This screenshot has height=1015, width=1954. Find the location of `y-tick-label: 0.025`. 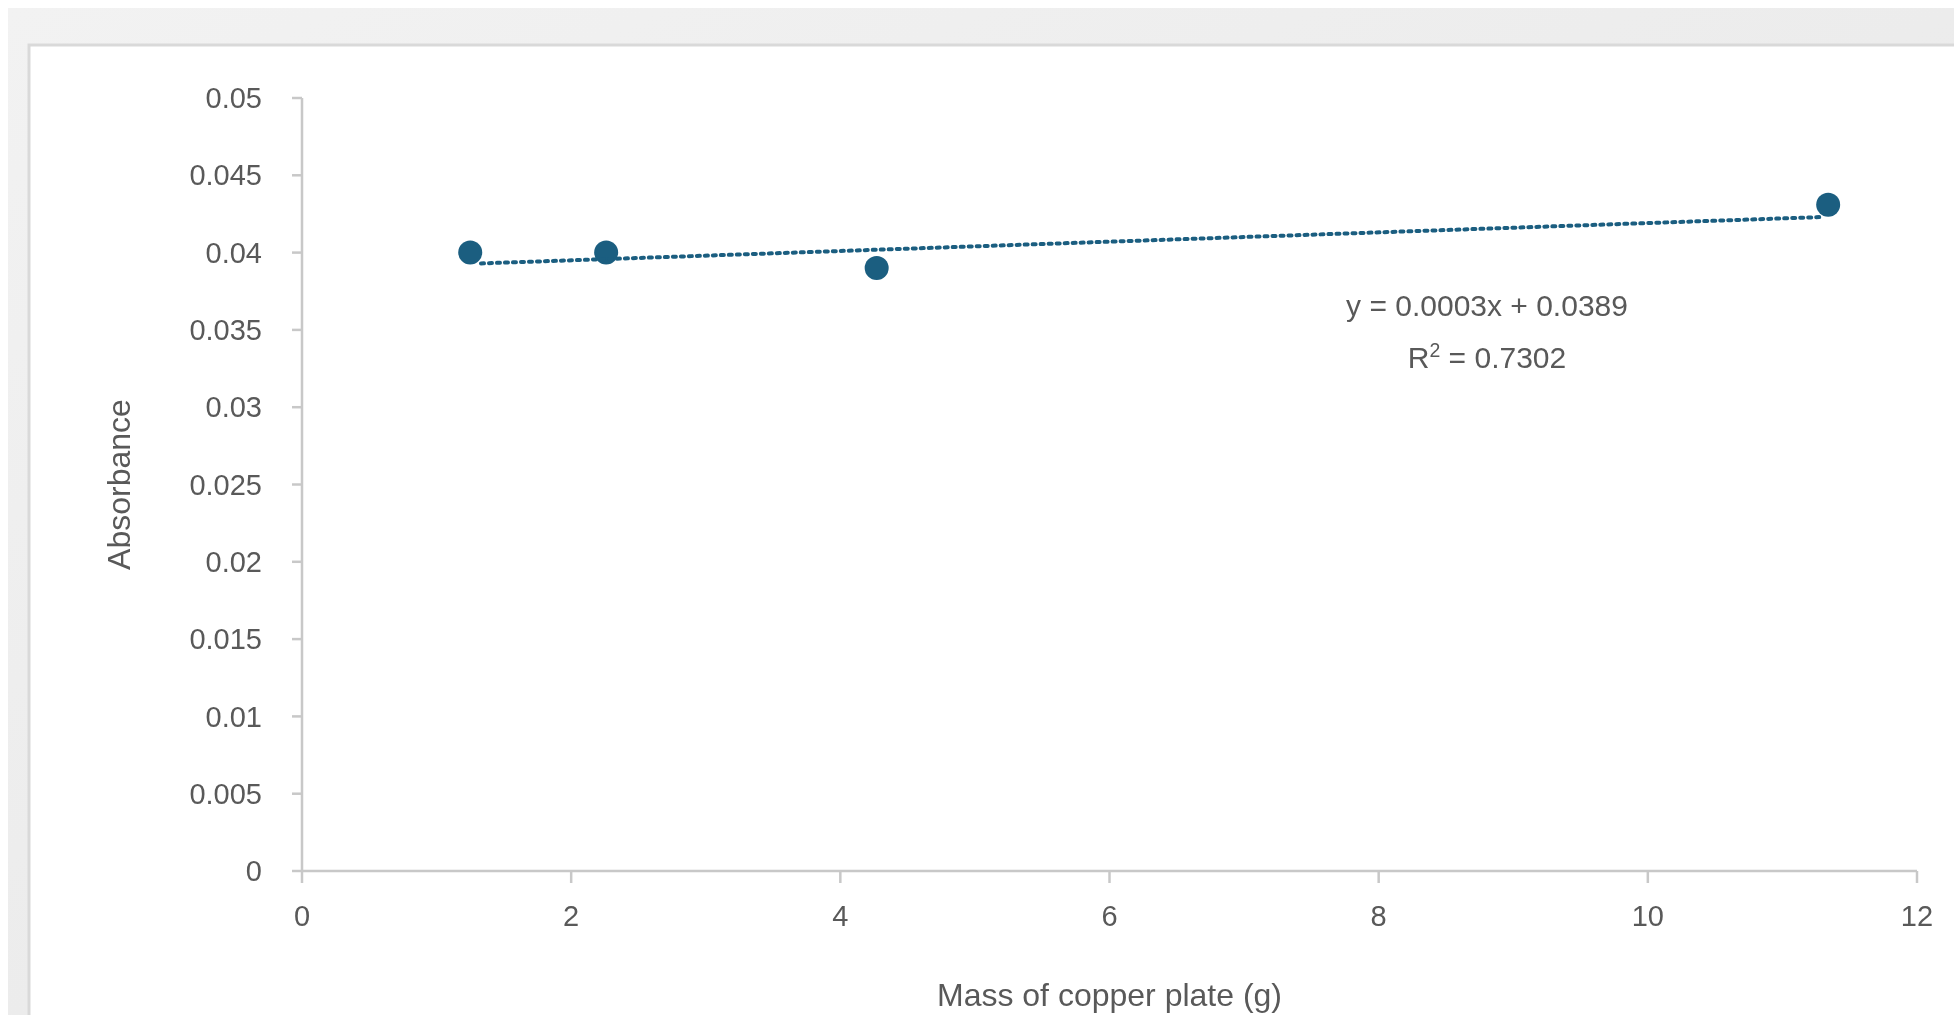

y-tick-label: 0.025 is located at coordinates (225, 484).